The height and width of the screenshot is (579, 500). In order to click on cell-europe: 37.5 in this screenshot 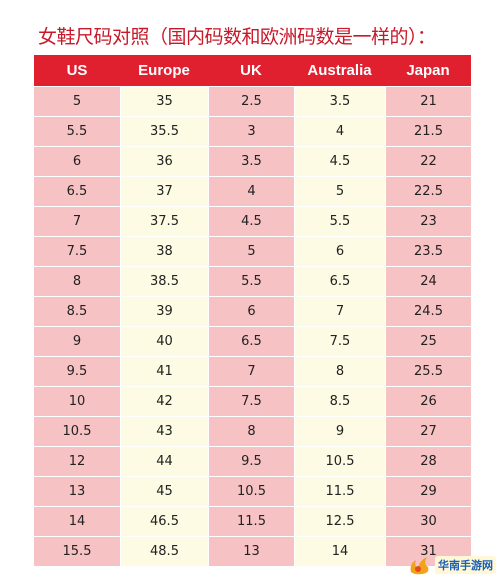, I will do `click(164, 221)`.